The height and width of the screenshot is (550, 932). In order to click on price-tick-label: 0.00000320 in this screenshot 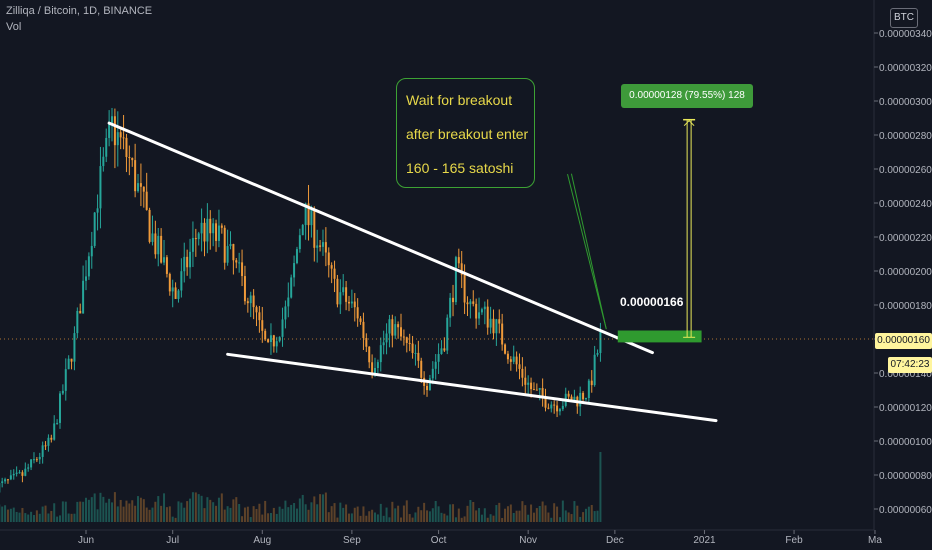, I will do `click(905, 68)`.